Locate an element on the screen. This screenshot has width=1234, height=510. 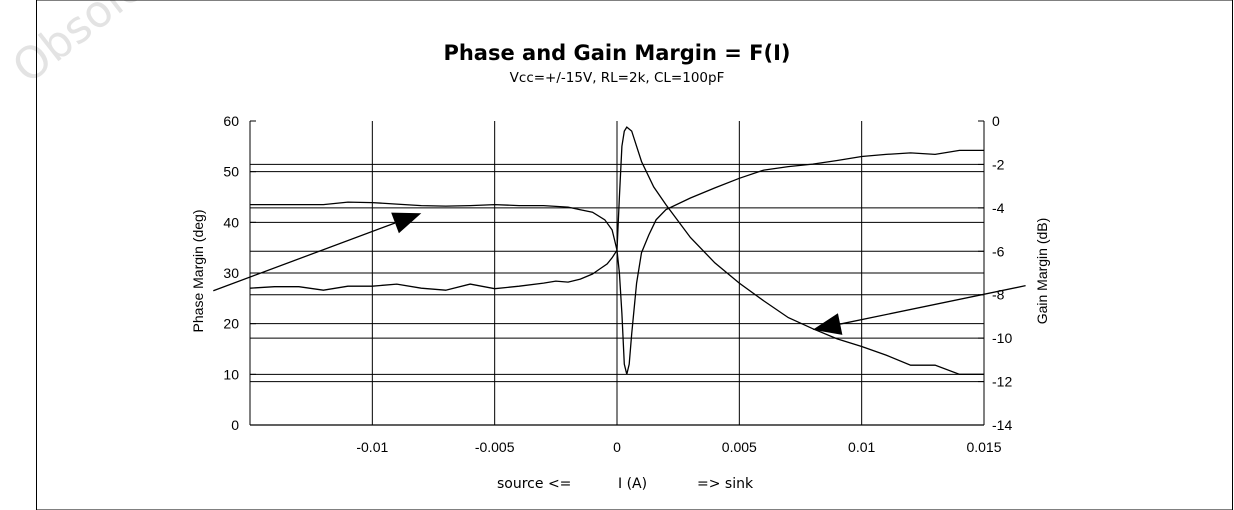
x-tick-label: -0.01 is located at coordinates (372, 447).